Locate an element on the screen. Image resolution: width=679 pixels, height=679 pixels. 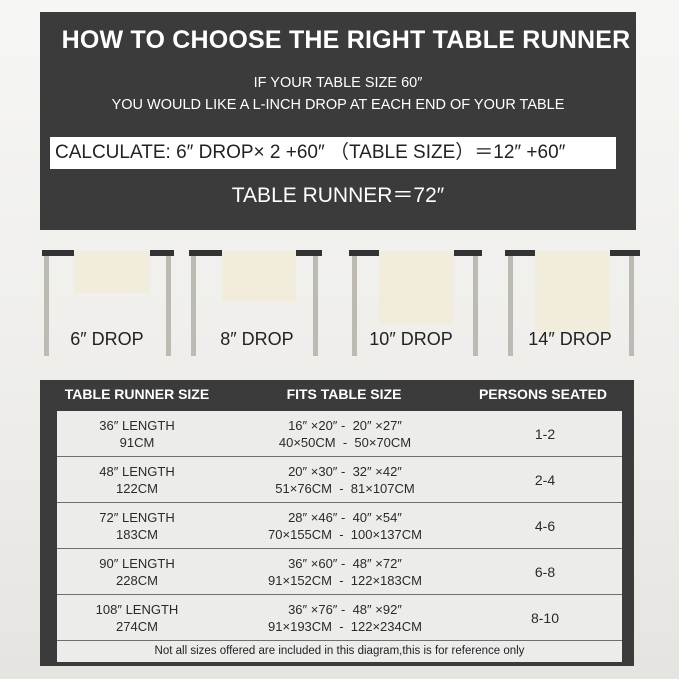
runner-length-cm: 228CM is located at coordinates (137, 580).